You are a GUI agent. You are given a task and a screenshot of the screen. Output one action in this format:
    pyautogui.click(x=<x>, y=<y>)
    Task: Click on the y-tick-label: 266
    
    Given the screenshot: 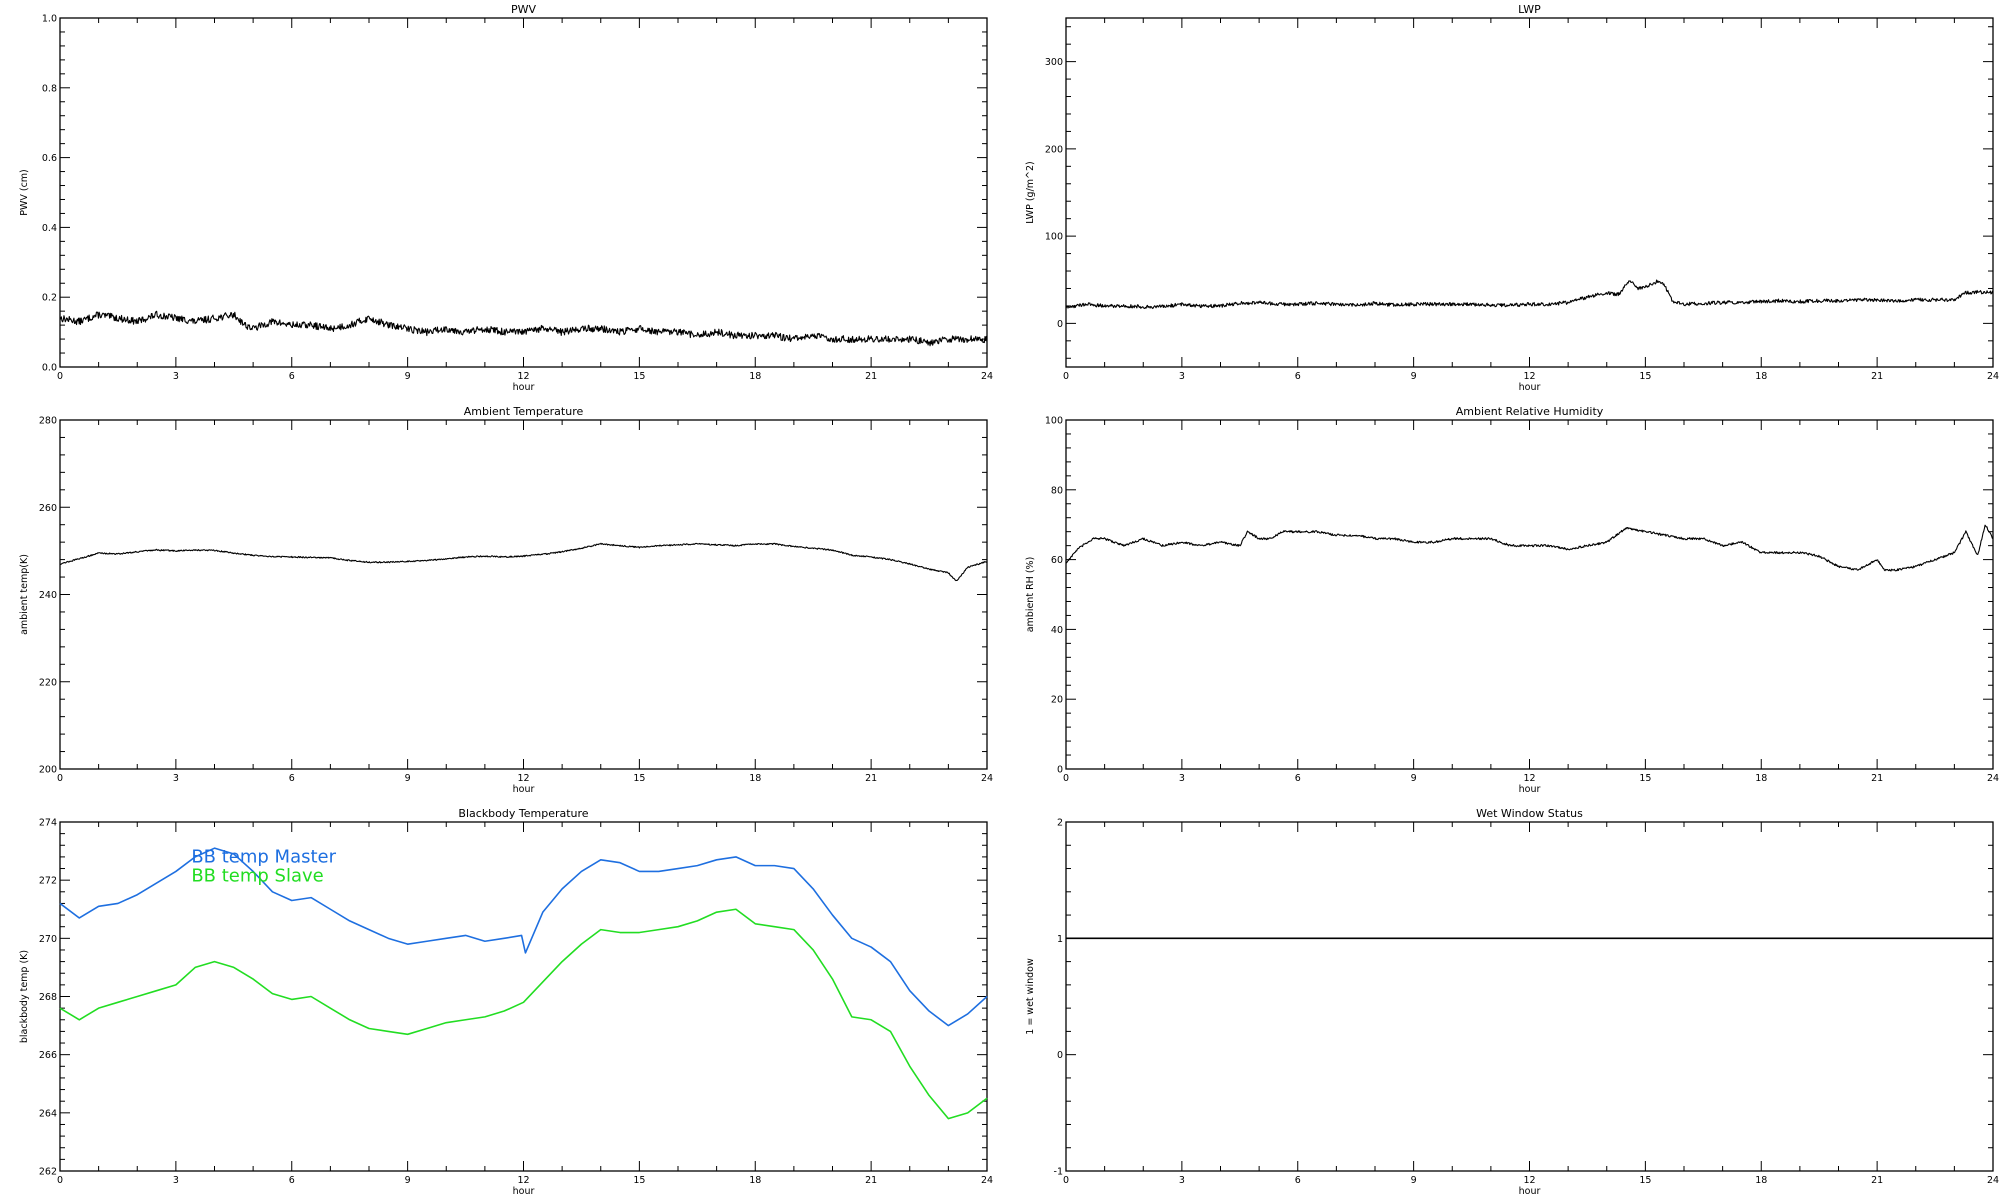 What is the action you would take?
    pyautogui.click(x=48, y=1055)
    